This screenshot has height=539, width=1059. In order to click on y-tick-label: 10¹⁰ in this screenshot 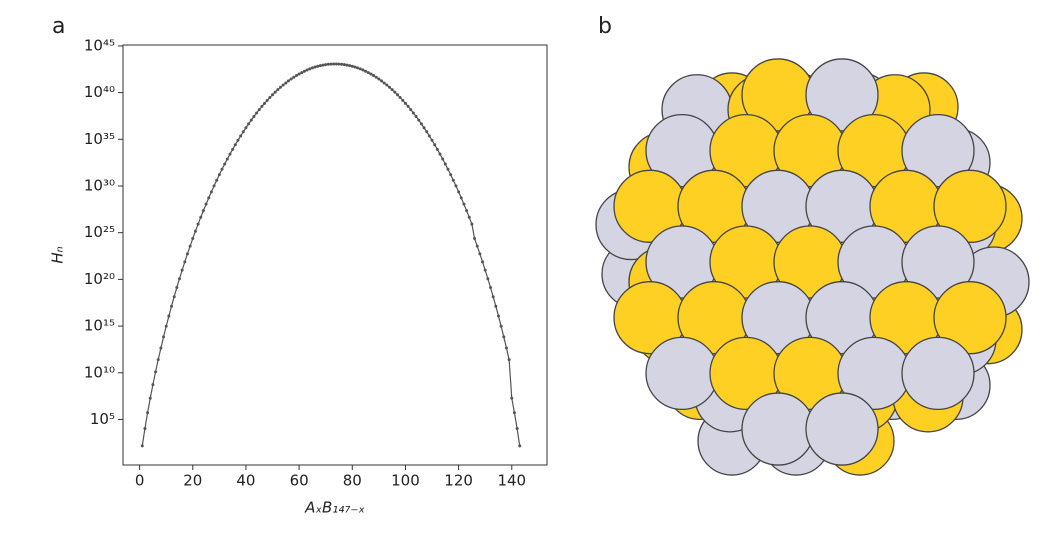, I will do `click(99, 372)`.